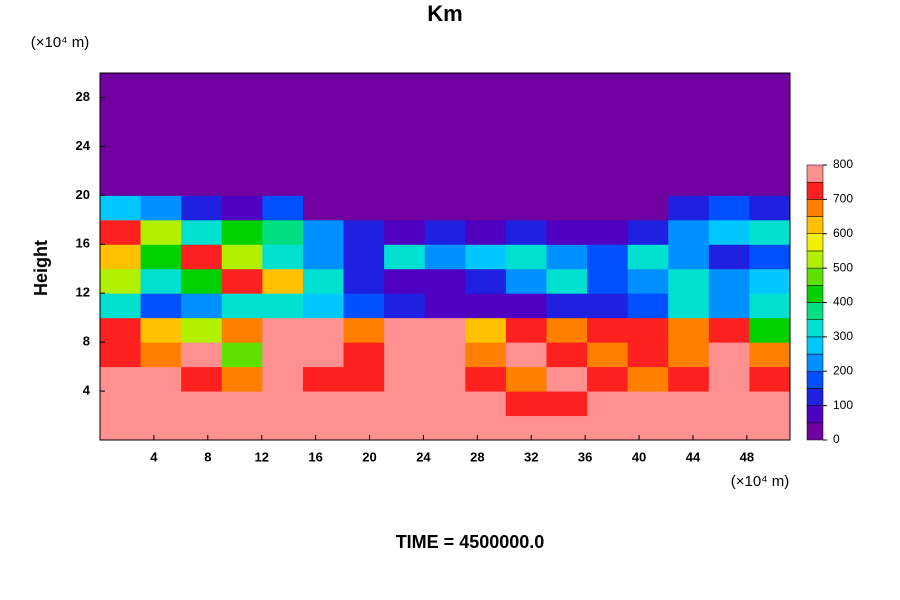 This screenshot has width=900, height=600. I want to click on colorbar-label: 500, so click(843, 267).